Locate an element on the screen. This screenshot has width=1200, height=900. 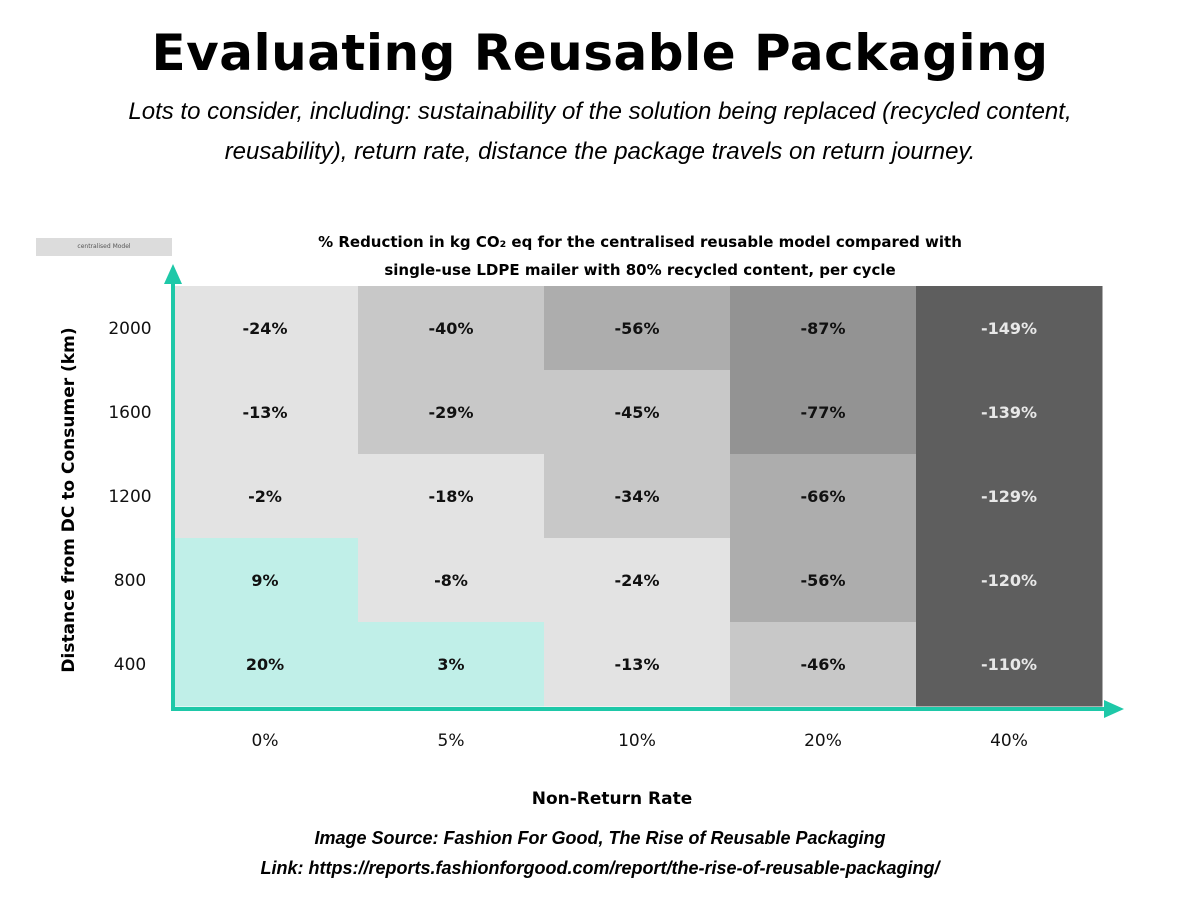
x-tick-label: 5% is located at coordinates (451, 741).